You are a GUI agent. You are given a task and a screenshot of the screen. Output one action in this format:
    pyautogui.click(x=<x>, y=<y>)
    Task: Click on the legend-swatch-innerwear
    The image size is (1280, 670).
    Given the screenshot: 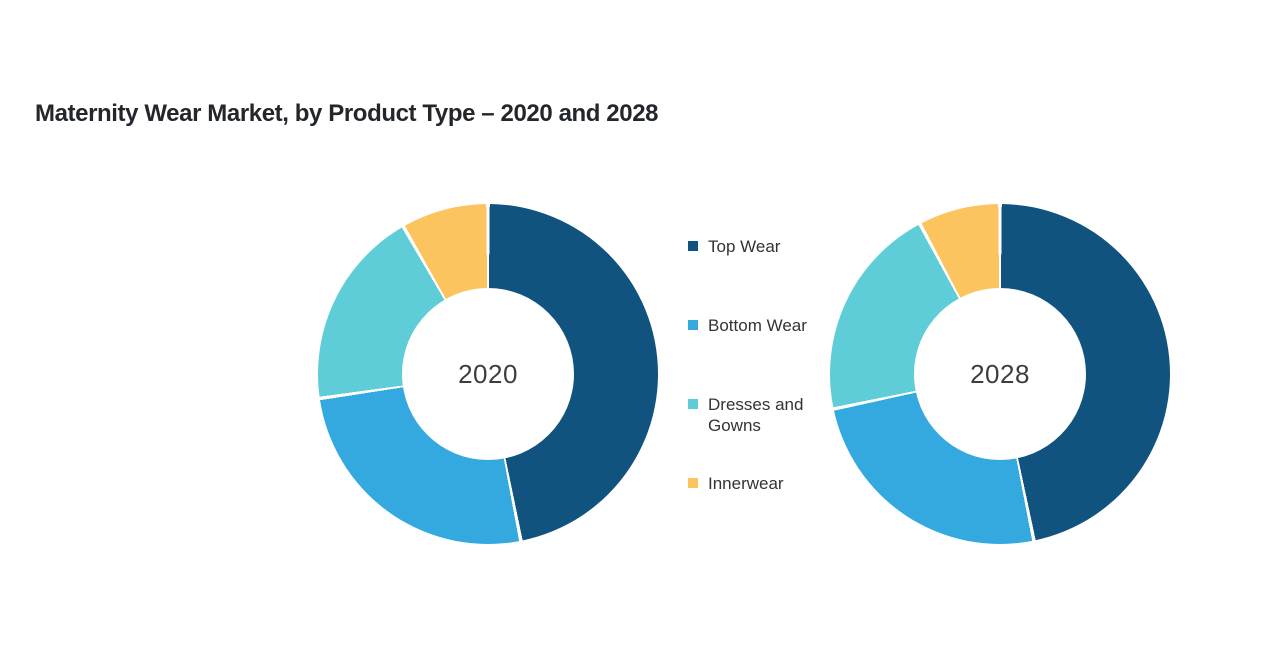 What is the action you would take?
    pyautogui.click(x=693, y=483)
    